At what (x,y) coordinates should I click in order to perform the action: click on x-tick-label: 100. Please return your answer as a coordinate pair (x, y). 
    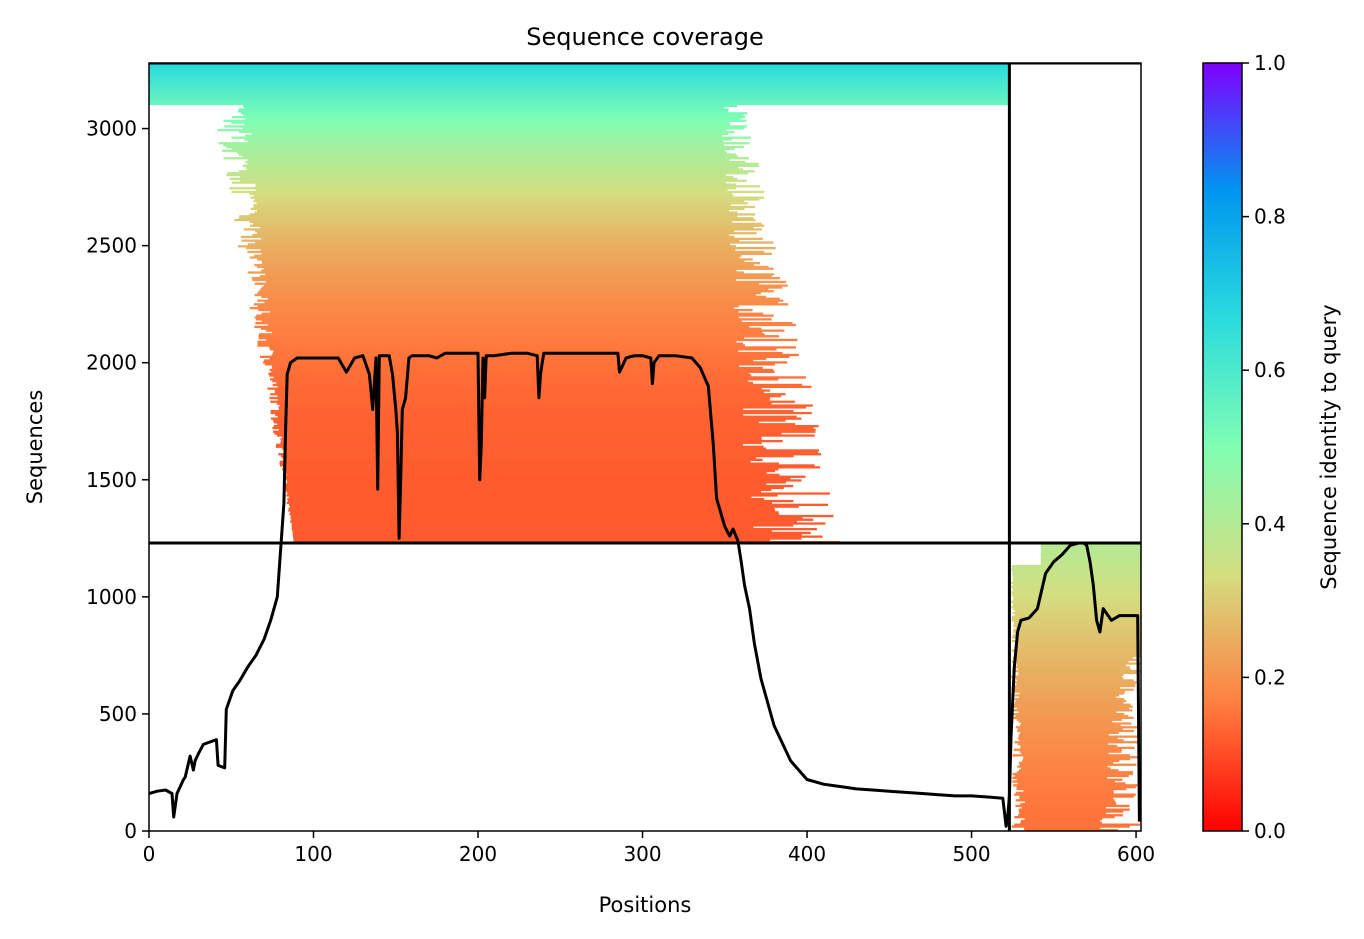
    Looking at the image, I should click on (313, 854).